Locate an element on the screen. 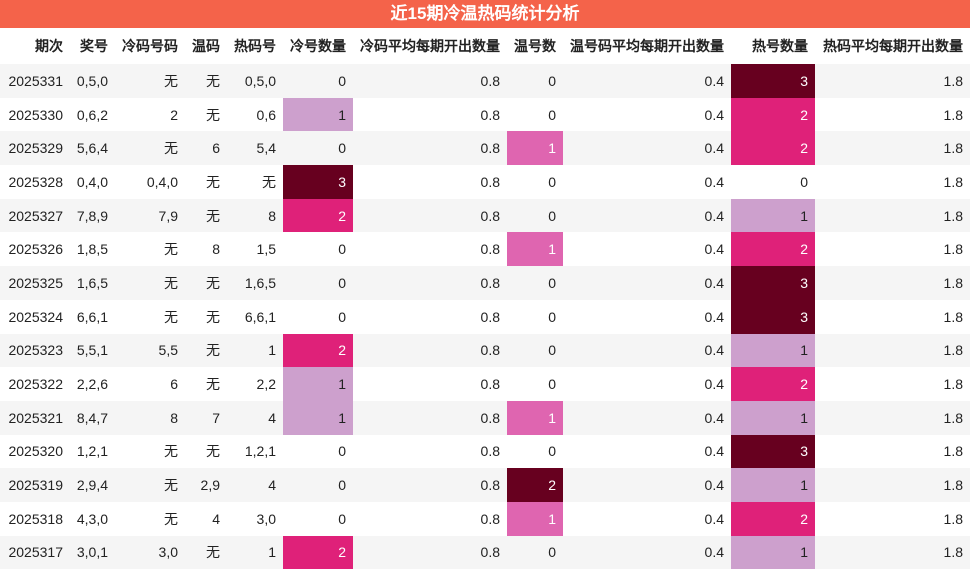 Image resolution: width=970 pixels, height=571 pixels. data-row: 2025317 3,0,1 3,0 无 1 2 0.8 0 0.4 1 1.8 is located at coordinates (485, 552).